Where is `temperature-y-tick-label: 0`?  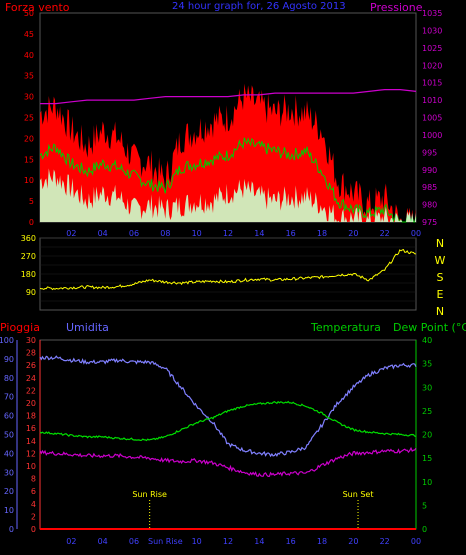 temperature-y-tick-label: 0 is located at coordinates (424, 529).